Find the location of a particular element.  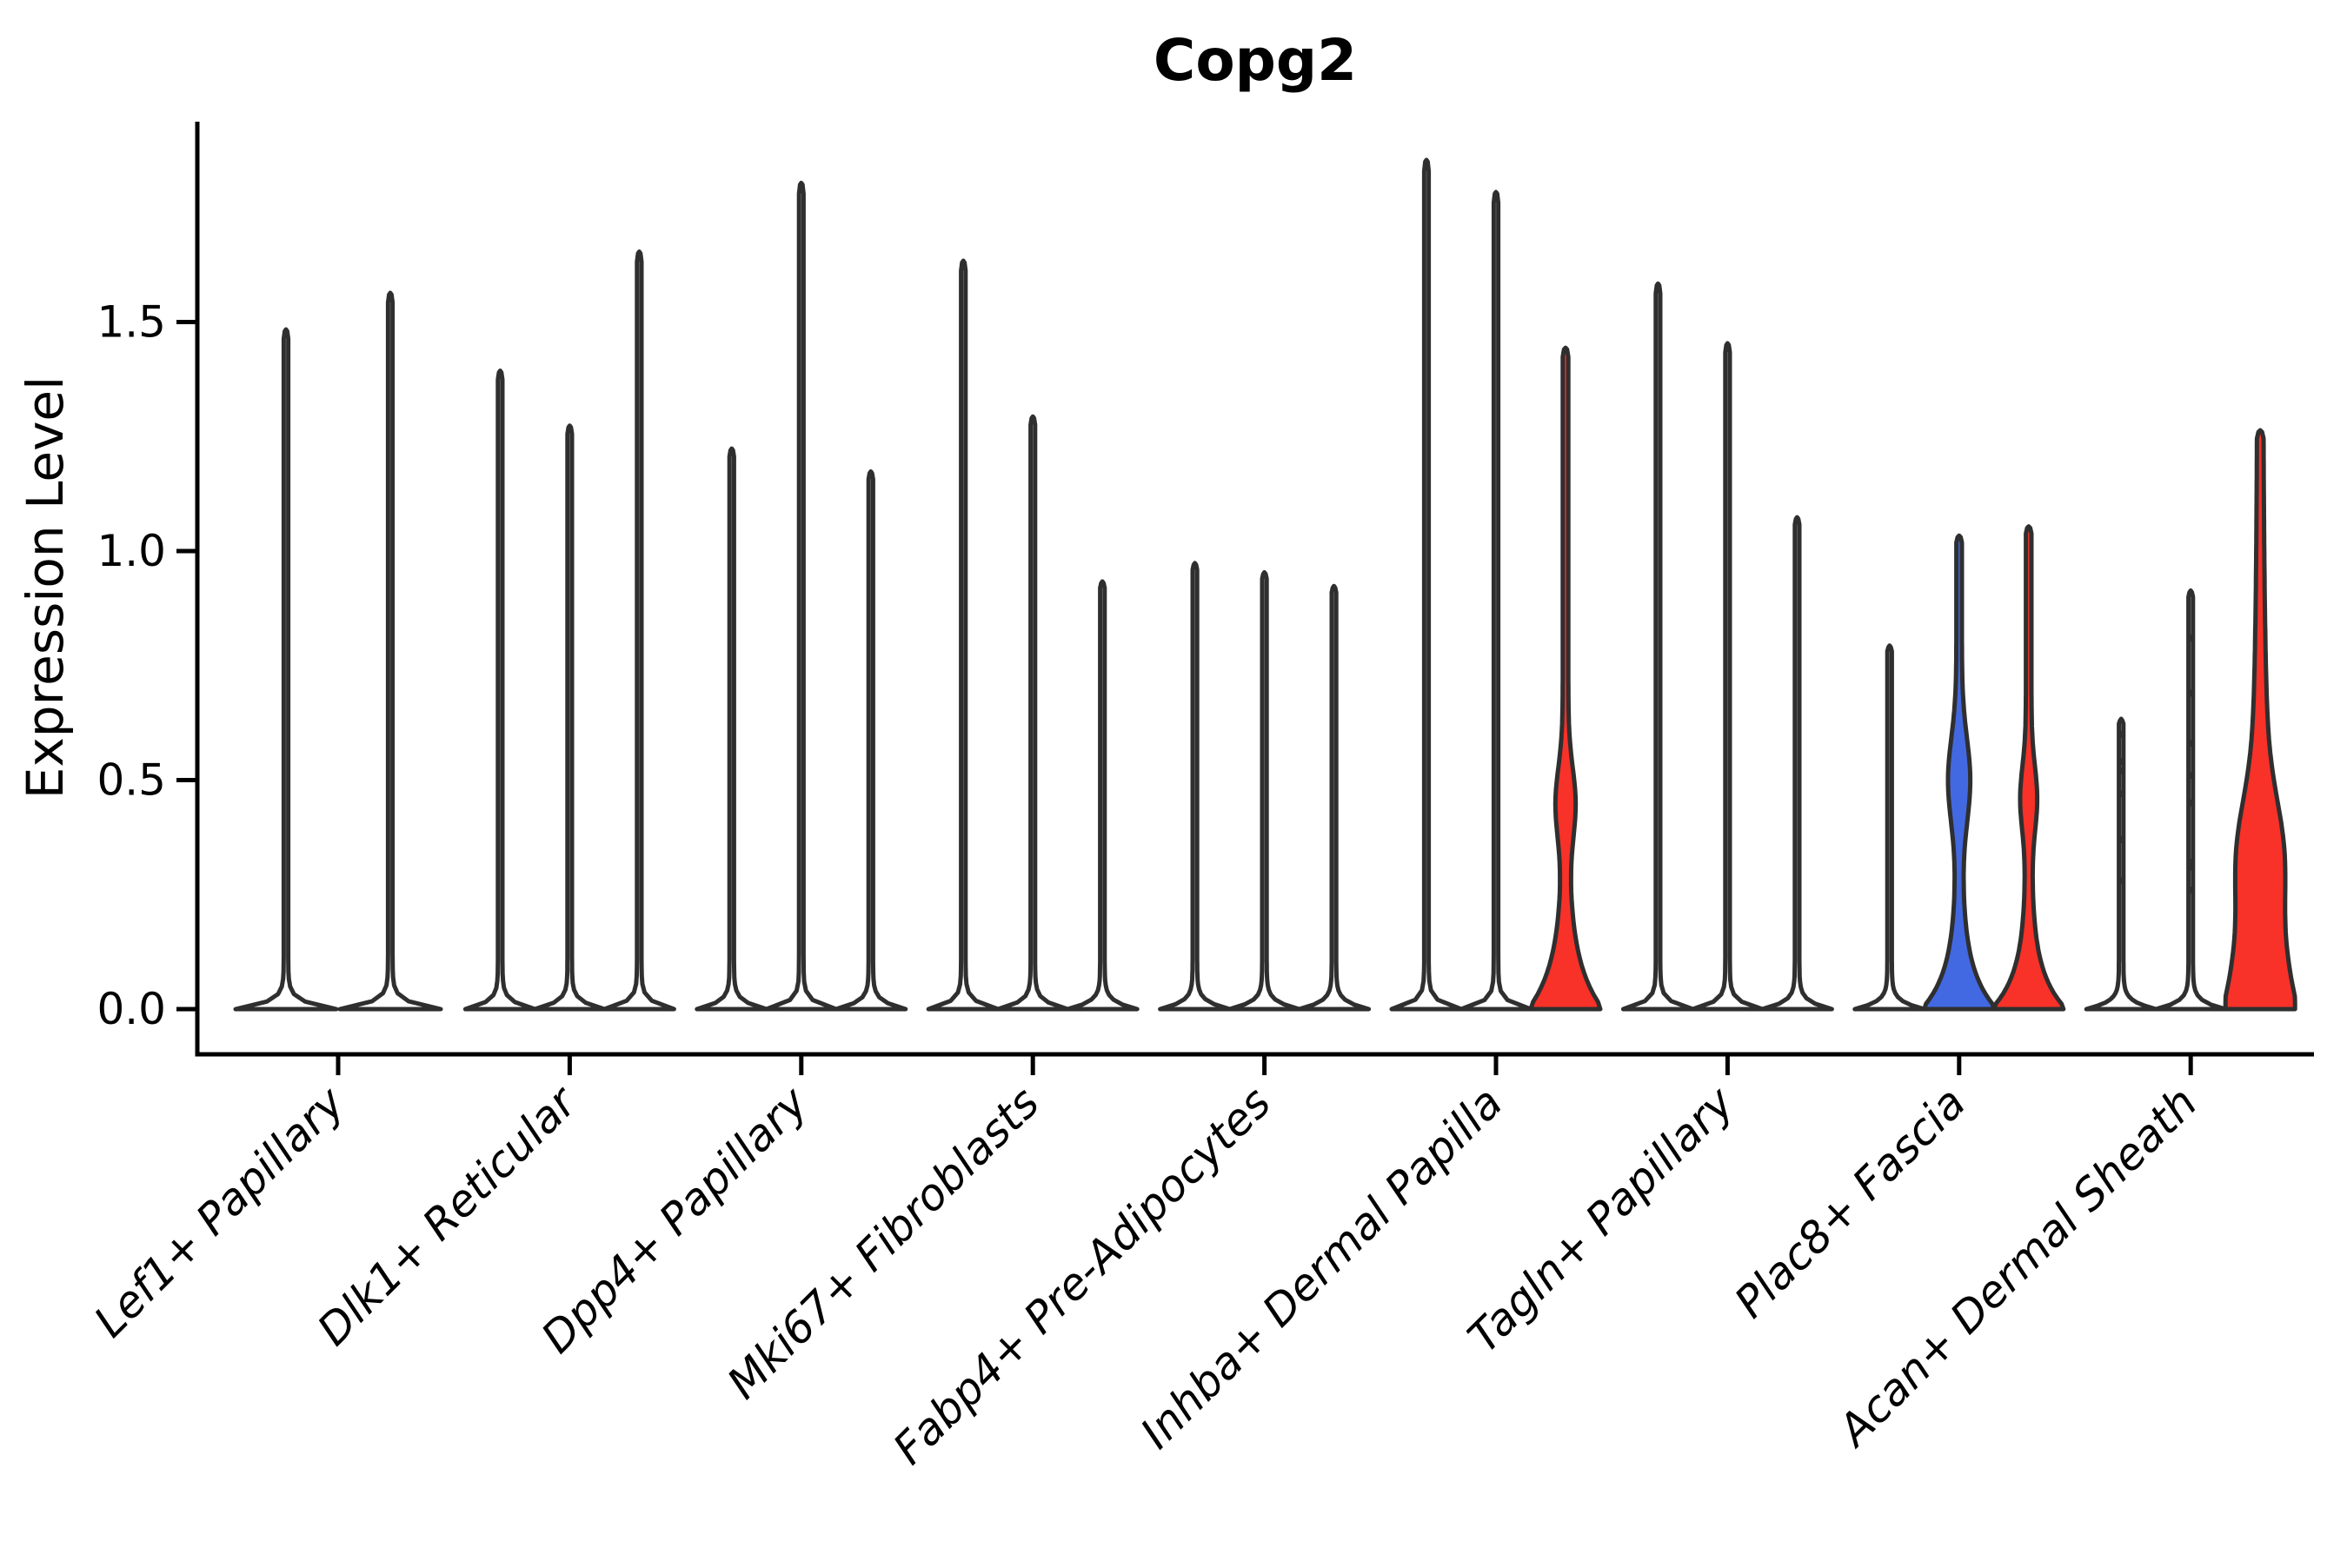

y-tick-label-2: 1.0 is located at coordinates (131, 551).